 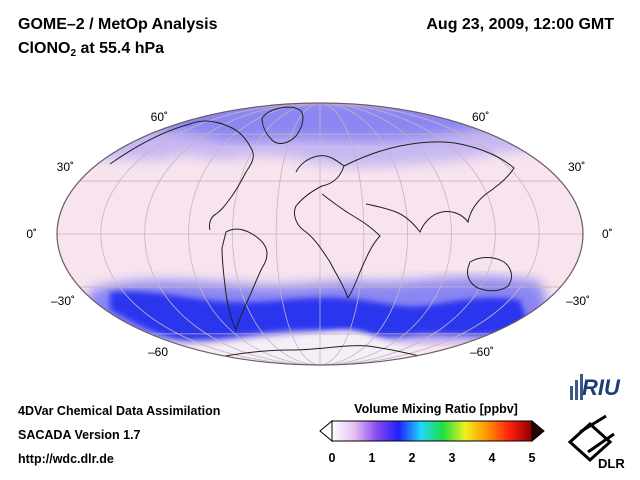 I want to click on dlr-logo: DLR, so click(x=596, y=442).